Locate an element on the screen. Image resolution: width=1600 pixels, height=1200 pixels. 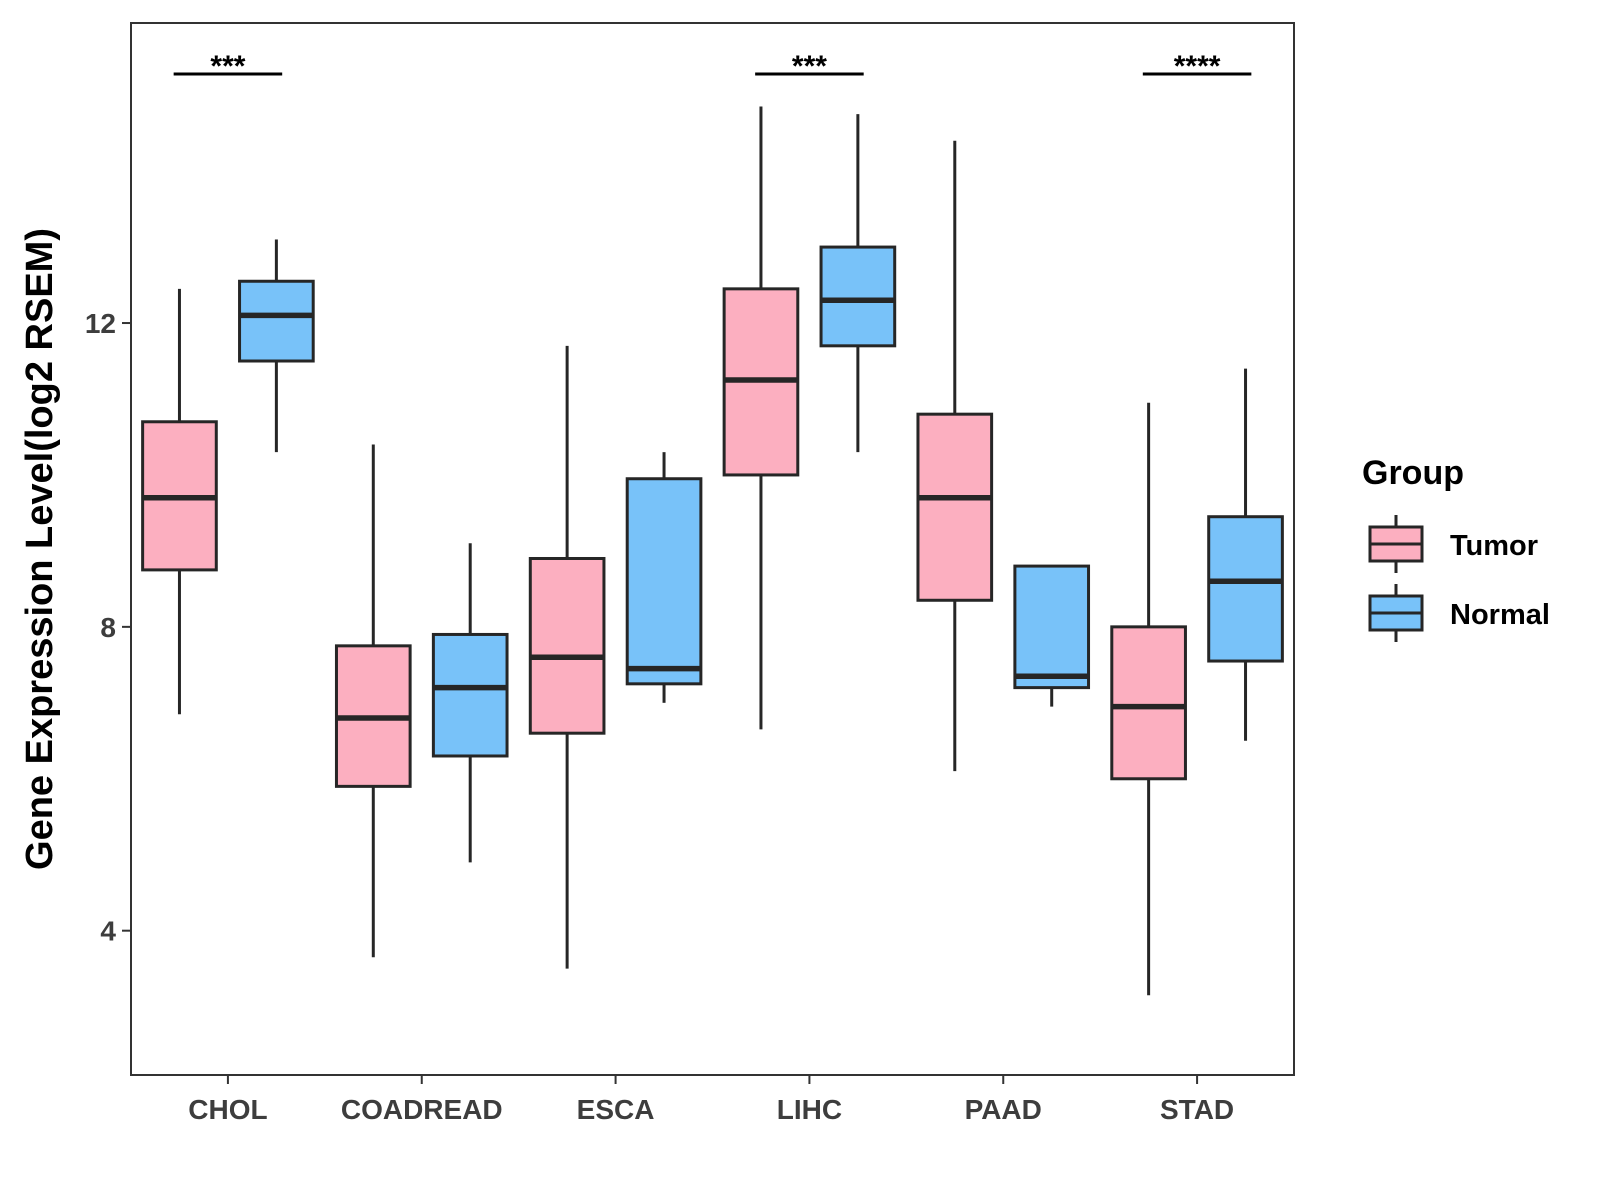
legend: Group Tumor Normal is located at coordinates (1456, 548).